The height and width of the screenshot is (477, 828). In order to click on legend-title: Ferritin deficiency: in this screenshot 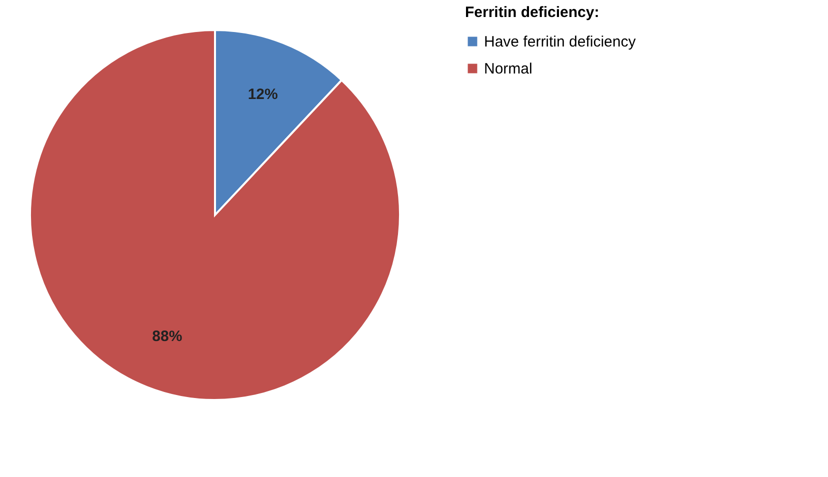, I will do `click(532, 12)`.